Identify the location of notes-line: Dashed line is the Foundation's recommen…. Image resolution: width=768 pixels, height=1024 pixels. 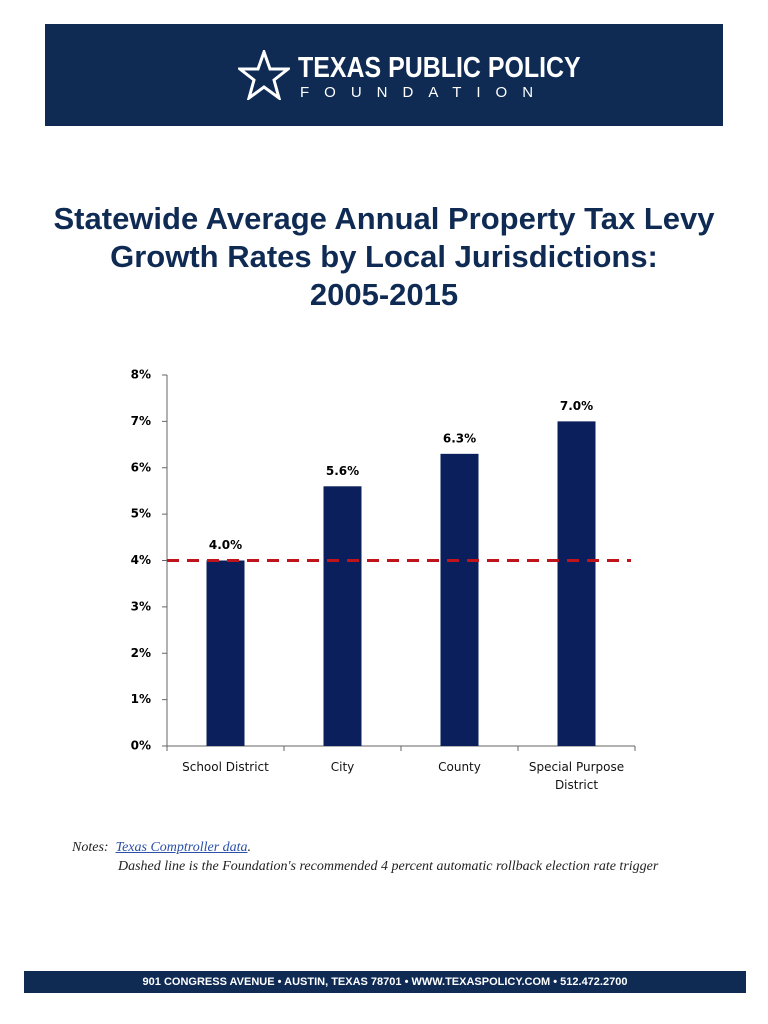
(388, 866).